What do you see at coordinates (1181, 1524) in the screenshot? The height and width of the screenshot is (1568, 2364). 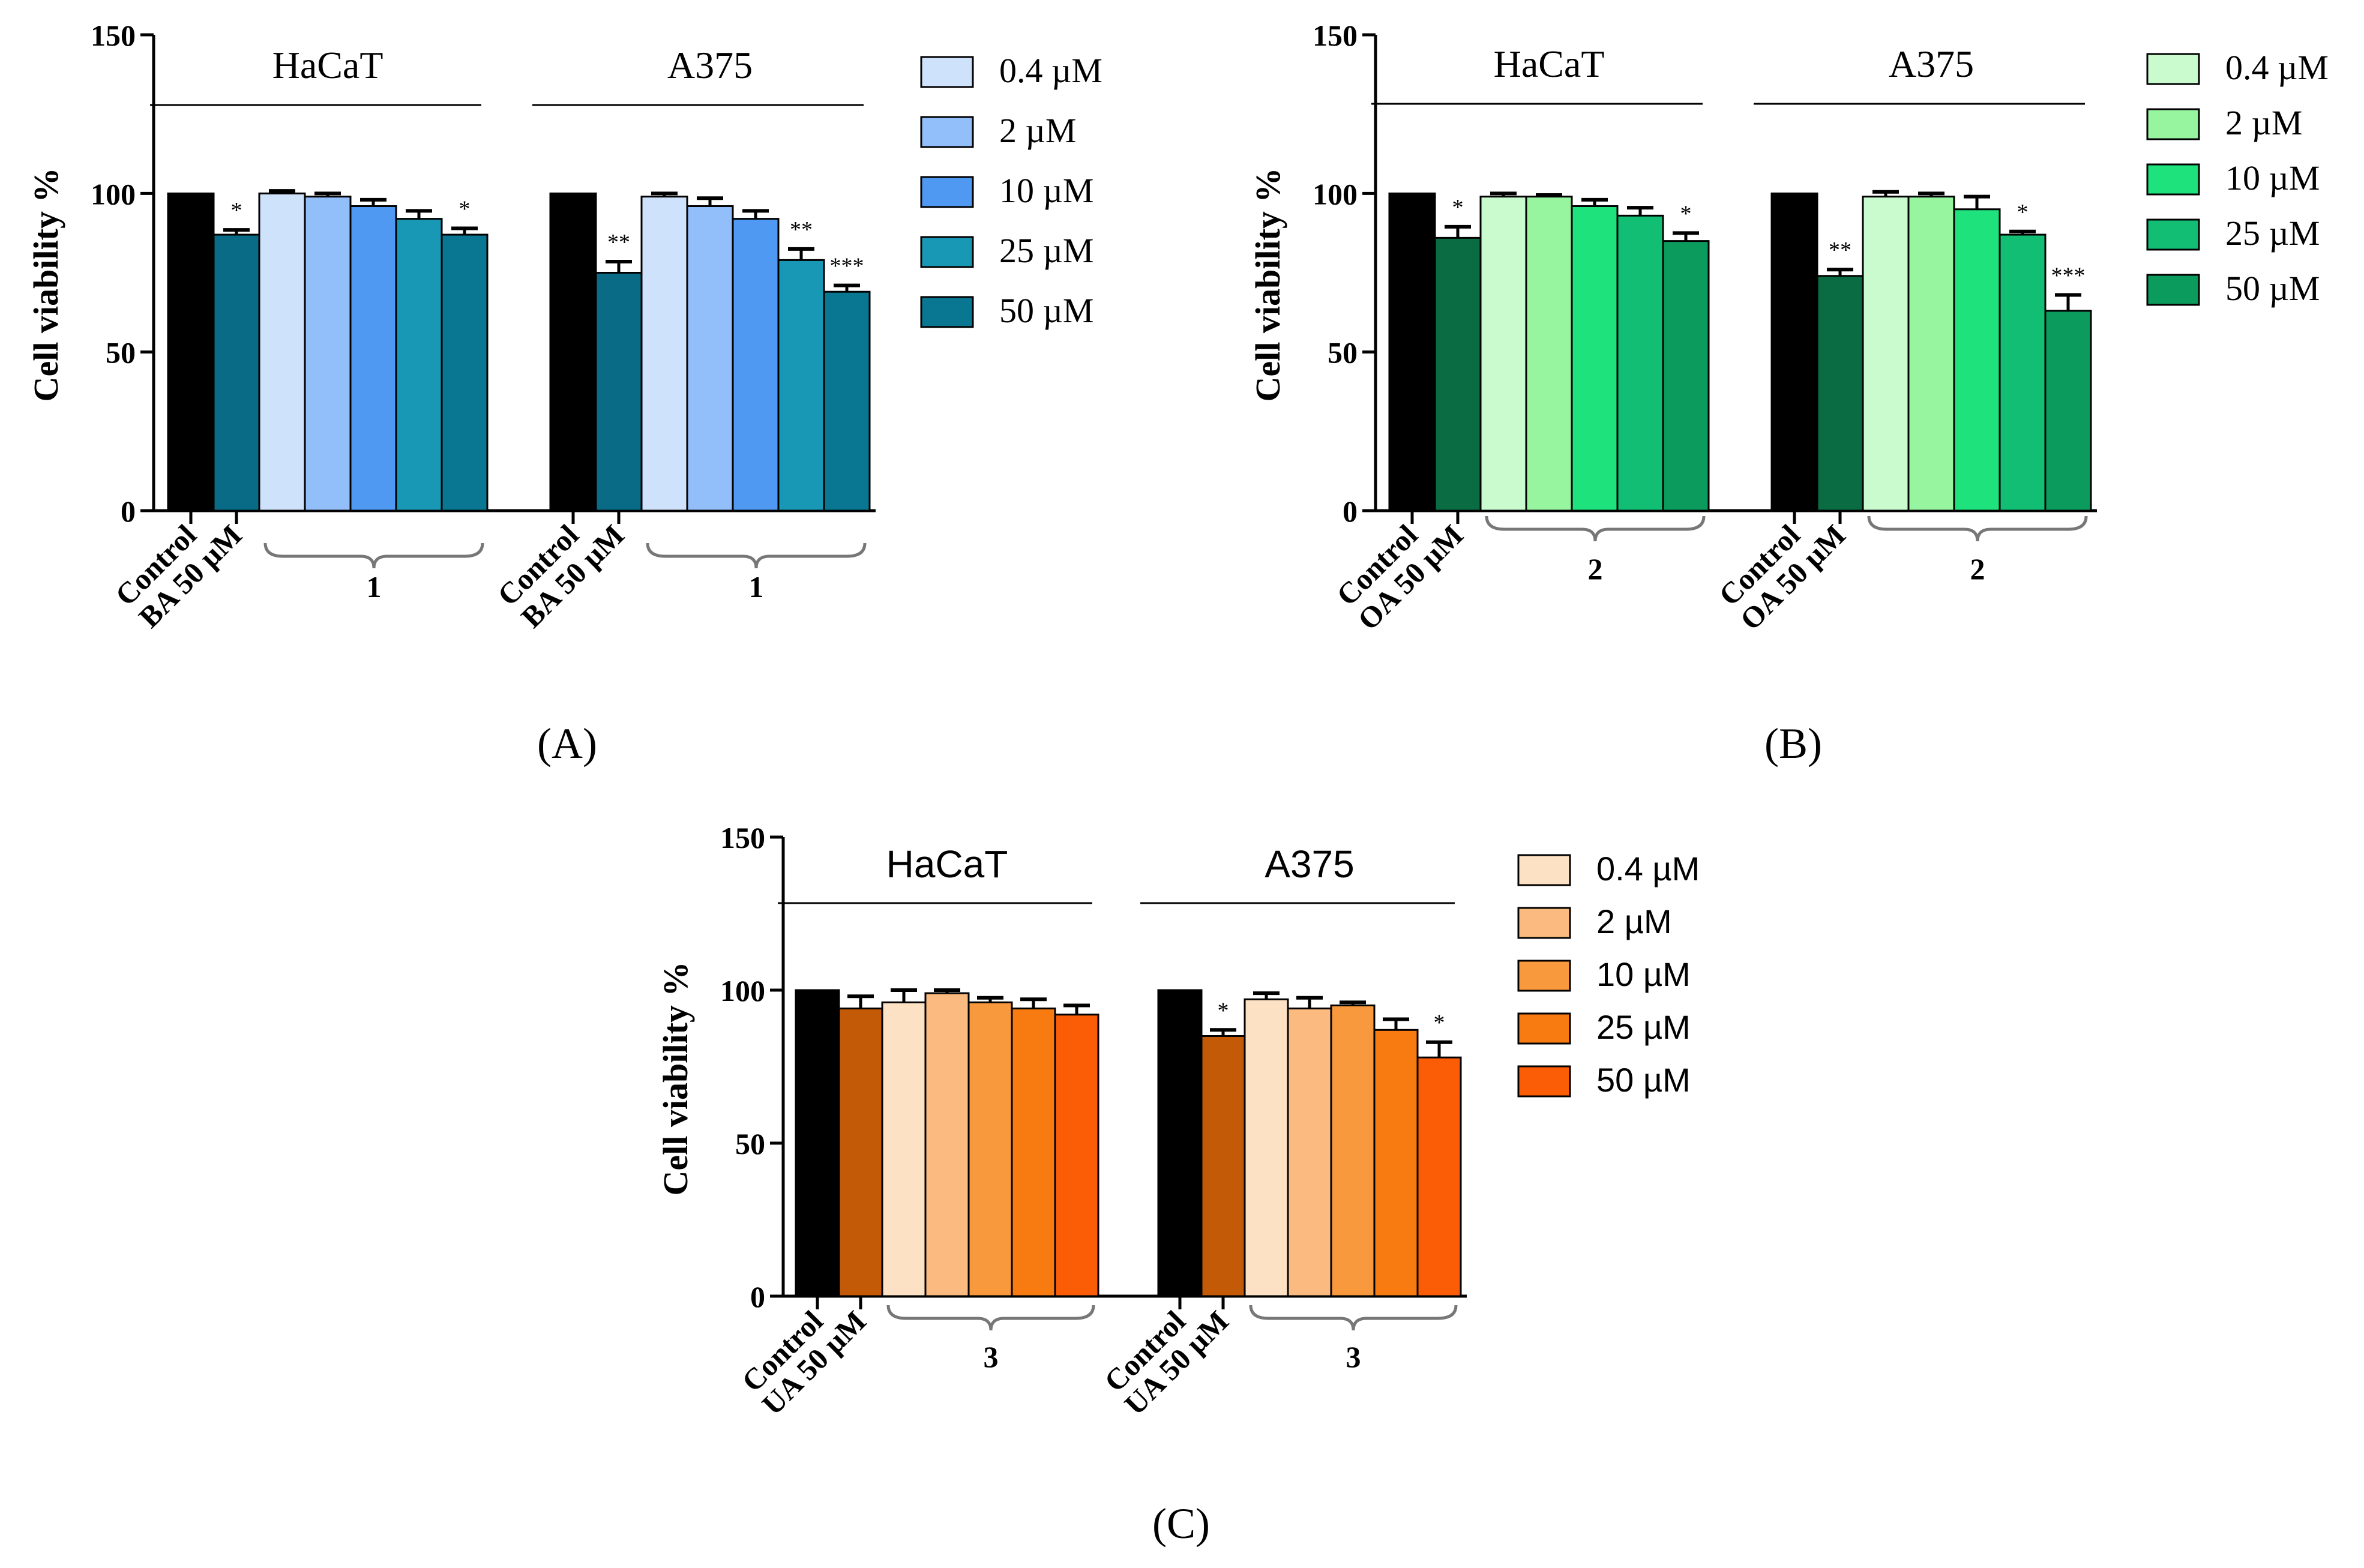 I see `panel-label: (C)` at bounding box center [1181, 1524].